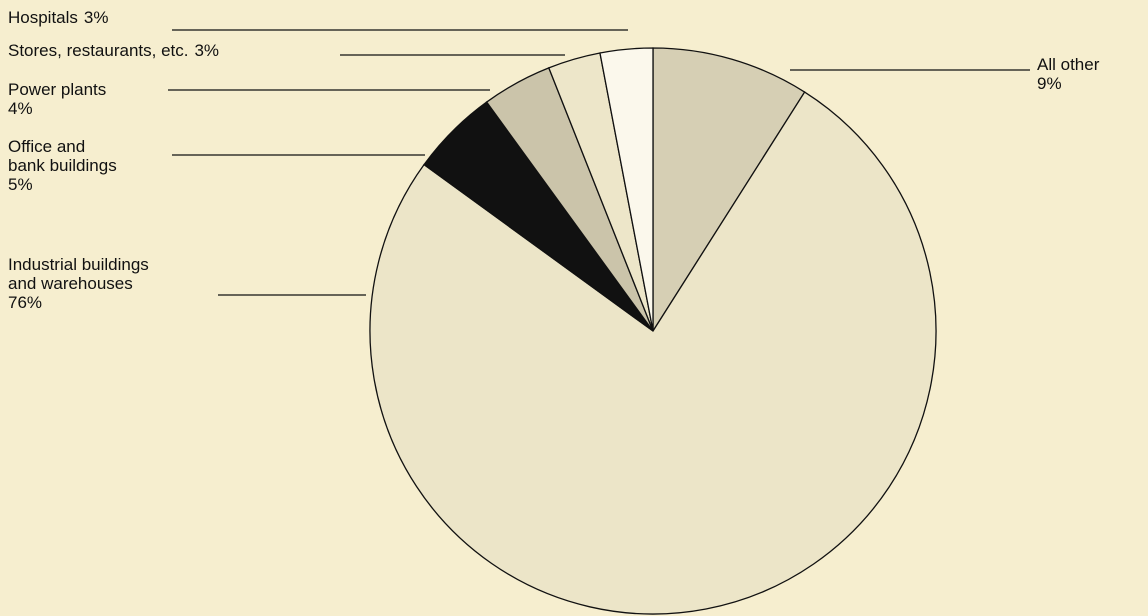 The width and height of the screenshot is (1148, 616). What do you see at coordinates (78, 274) in the screenshot?
I see `category-label: Industrial buildings and warehouses` at bounding box center [78, 274].